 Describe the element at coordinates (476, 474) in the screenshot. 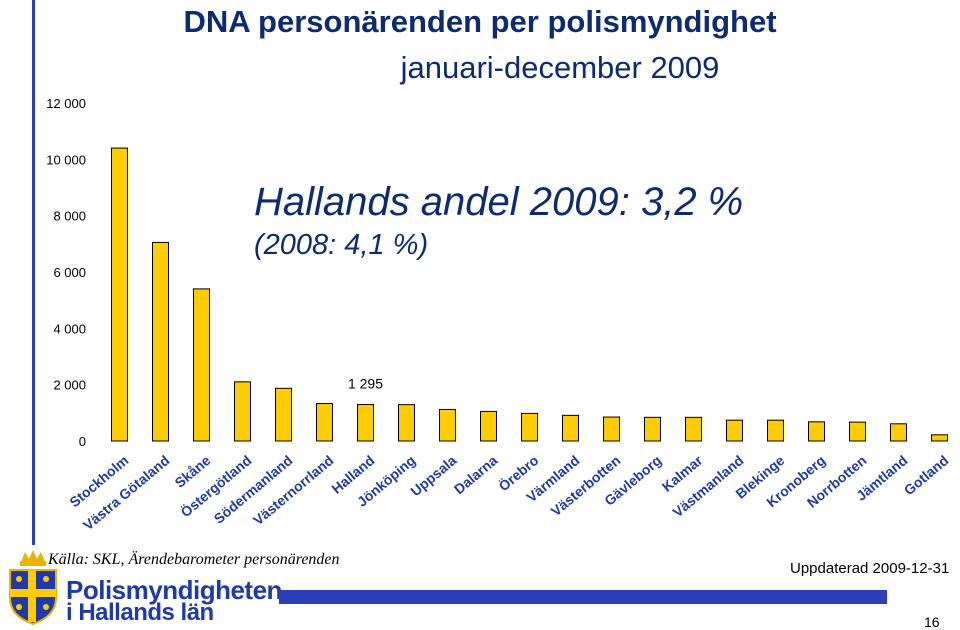

I see `x-tick-label: Dalarna` at that location.